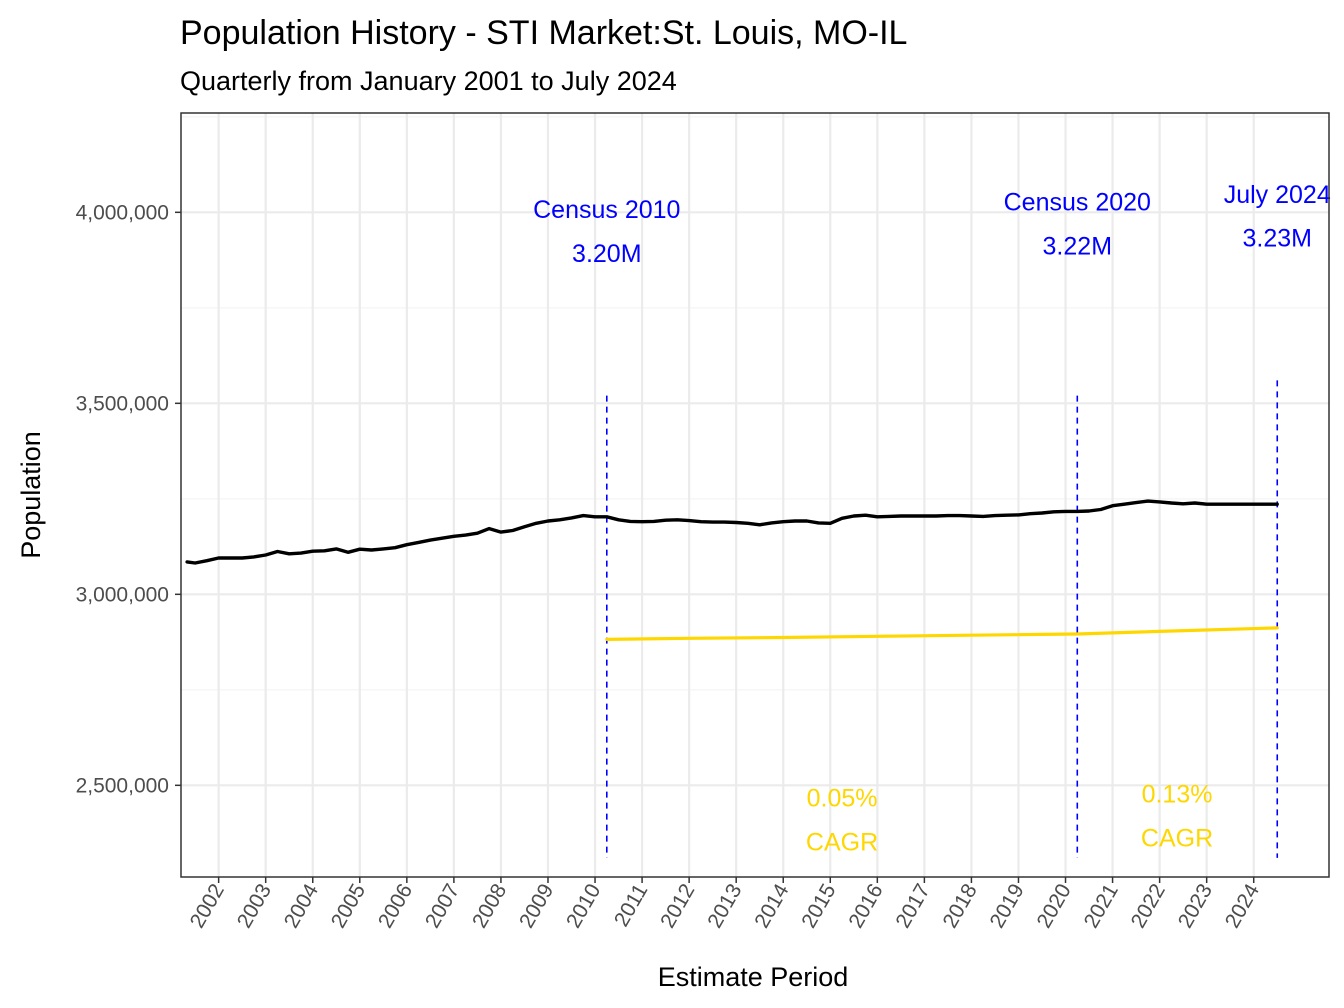  Describe the element at coordinates (128, 499) in the screenshot. I see `y-axis: 2,500,000 3,000,000 3,500,000 4,000,000` at that location.